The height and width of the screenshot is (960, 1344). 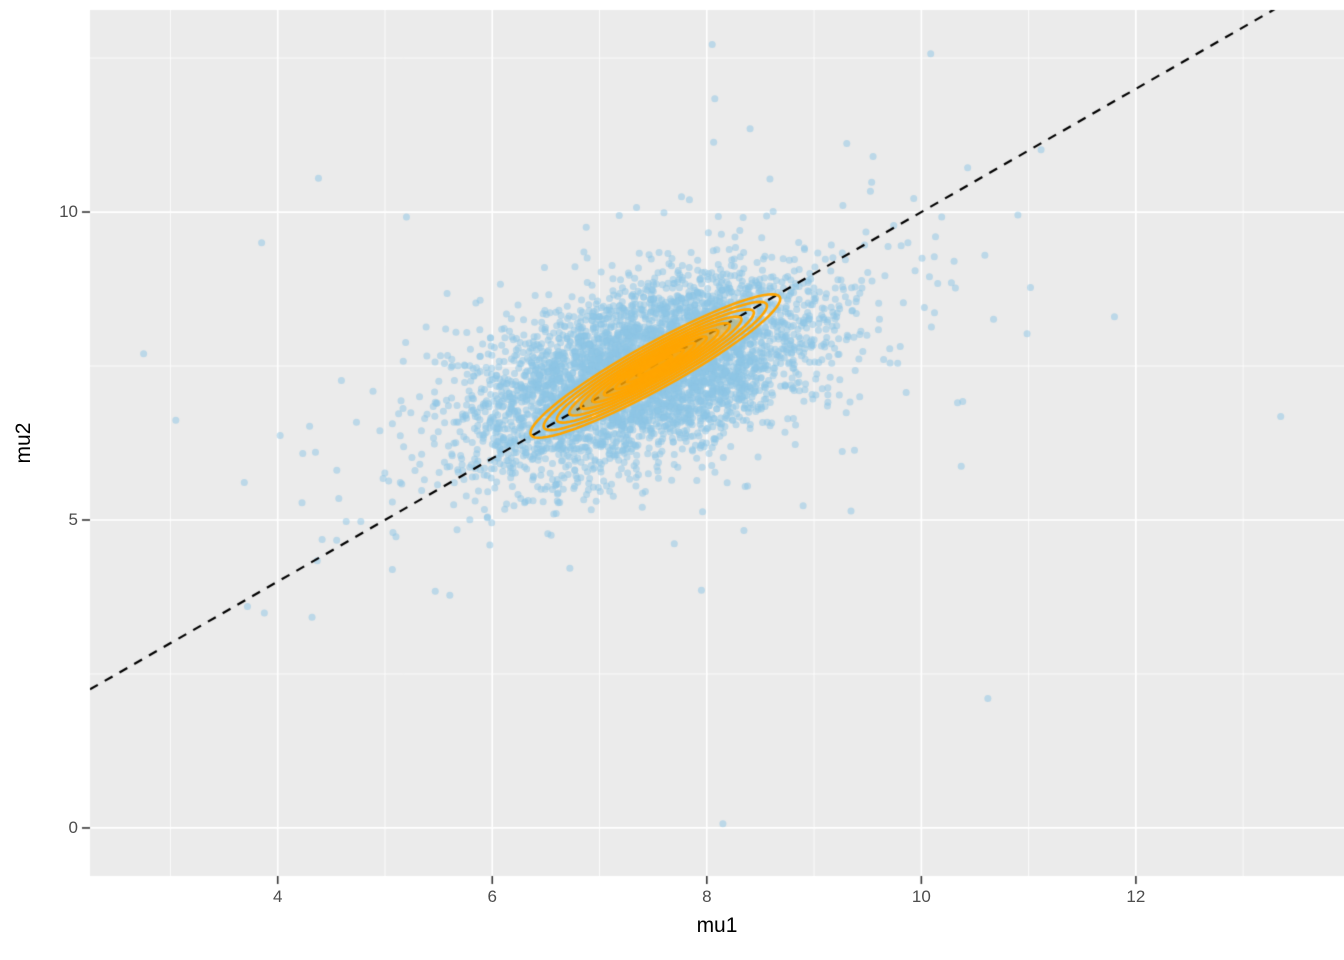 I want to click on x-tick-label: 10, so click(x=921, y=896).